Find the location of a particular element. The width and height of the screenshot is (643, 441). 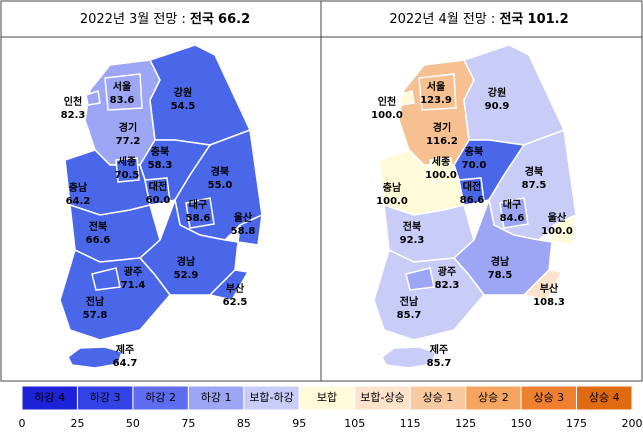

legend-tick: 25 is located at coordinates (77, 423).